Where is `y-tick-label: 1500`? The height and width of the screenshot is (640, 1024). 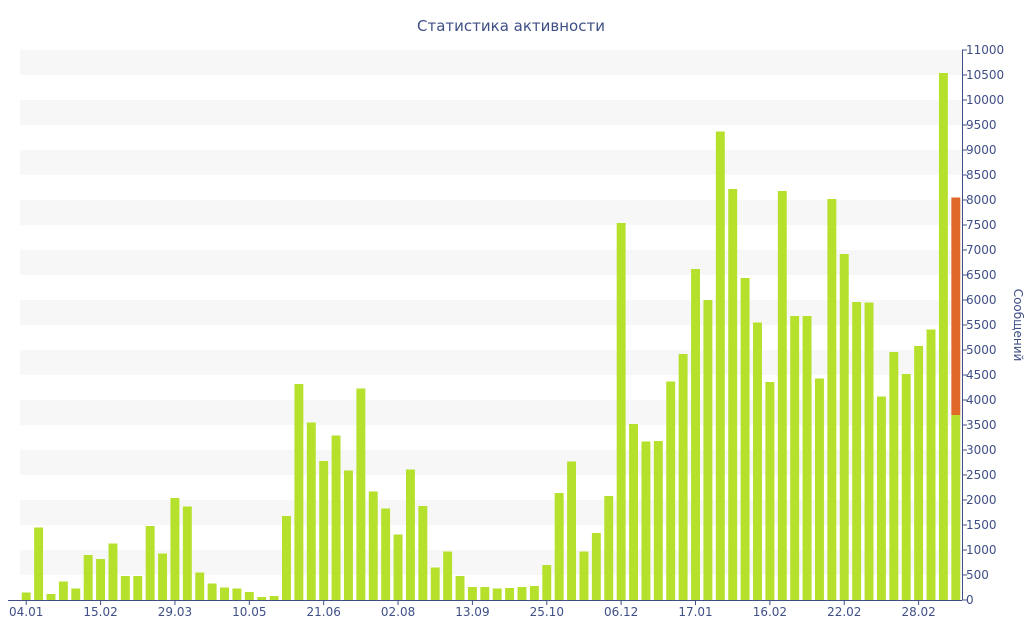
y-tick-label: 1500 is located at coordinates (981, 525).